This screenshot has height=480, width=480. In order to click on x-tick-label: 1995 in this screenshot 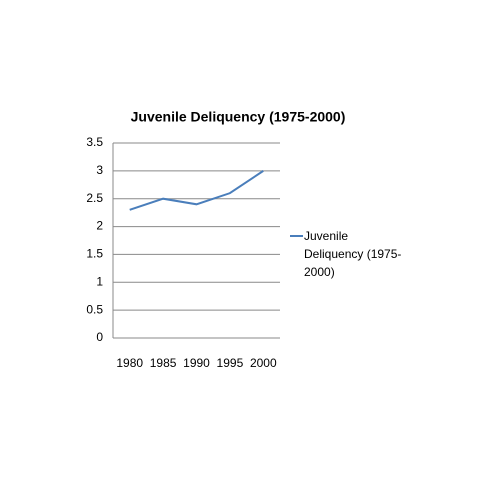, I will do `click(230, 363)`.